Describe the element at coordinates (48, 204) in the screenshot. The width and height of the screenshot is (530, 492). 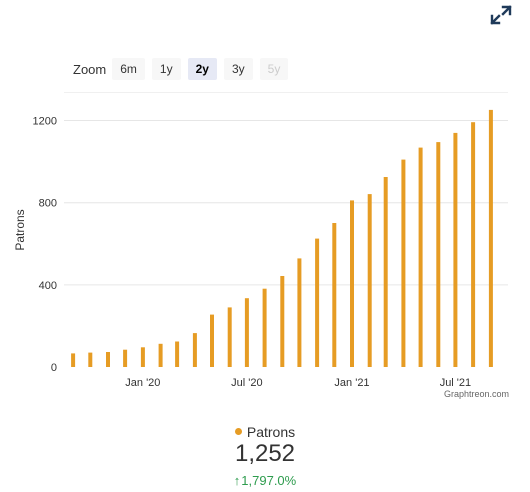
I see `y-tick-label: 800` at that location.